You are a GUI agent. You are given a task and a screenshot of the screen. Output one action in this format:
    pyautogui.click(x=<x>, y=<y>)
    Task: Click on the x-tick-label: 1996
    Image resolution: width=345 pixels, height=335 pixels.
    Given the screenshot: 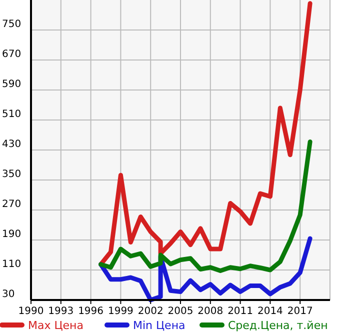 What is the action you would take?
    pyautogui.click(x=91, y=311)
    